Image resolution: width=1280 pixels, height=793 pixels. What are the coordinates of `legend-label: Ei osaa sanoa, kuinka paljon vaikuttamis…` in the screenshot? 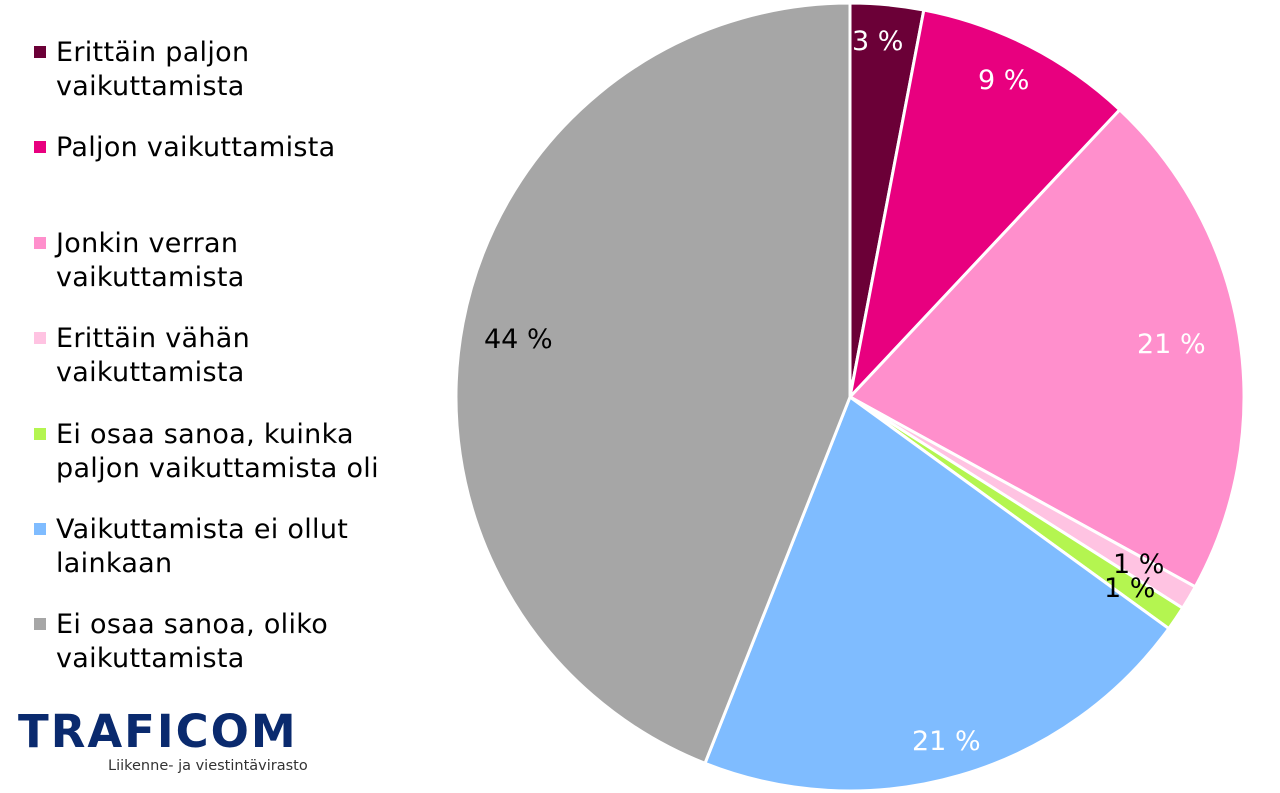 It's located at (217, 451).